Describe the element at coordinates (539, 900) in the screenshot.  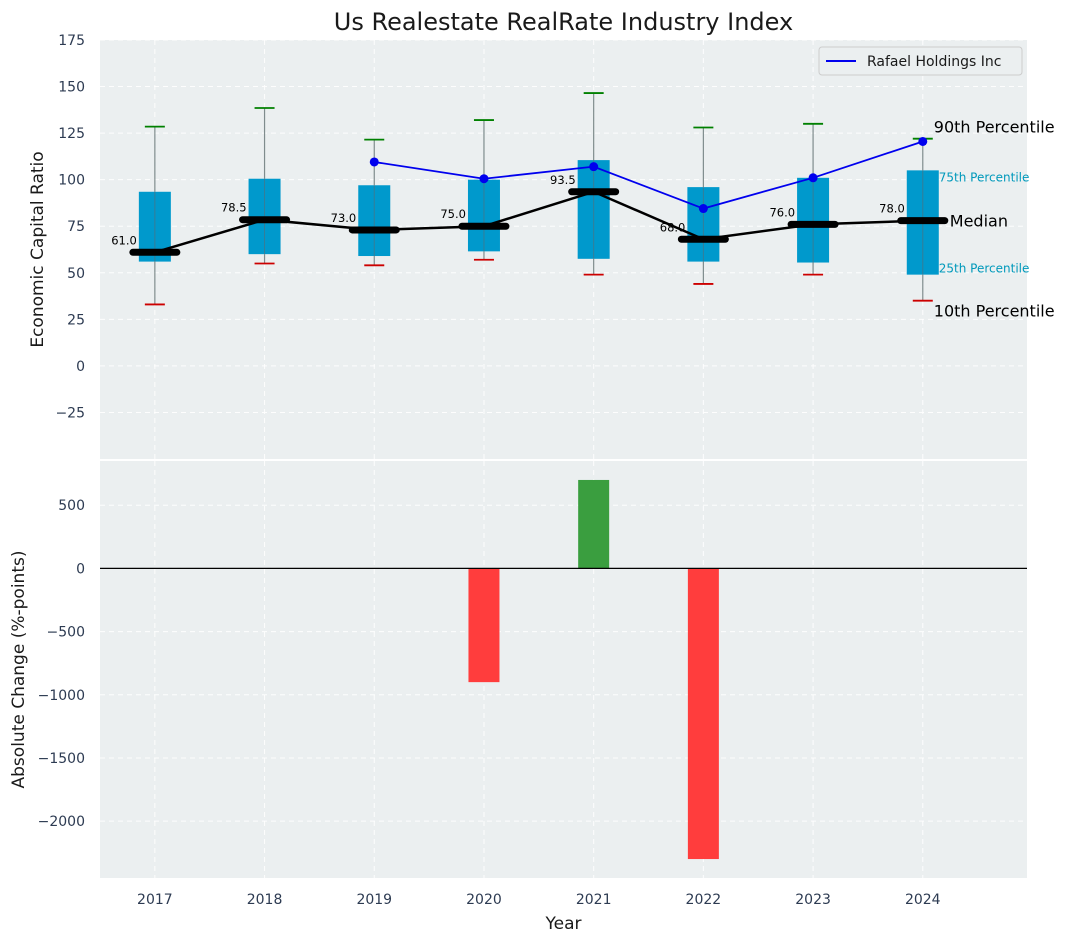
I see `x-ticks: 2017 2018 2019 2020 2021 2022 2023 2024` at that location.